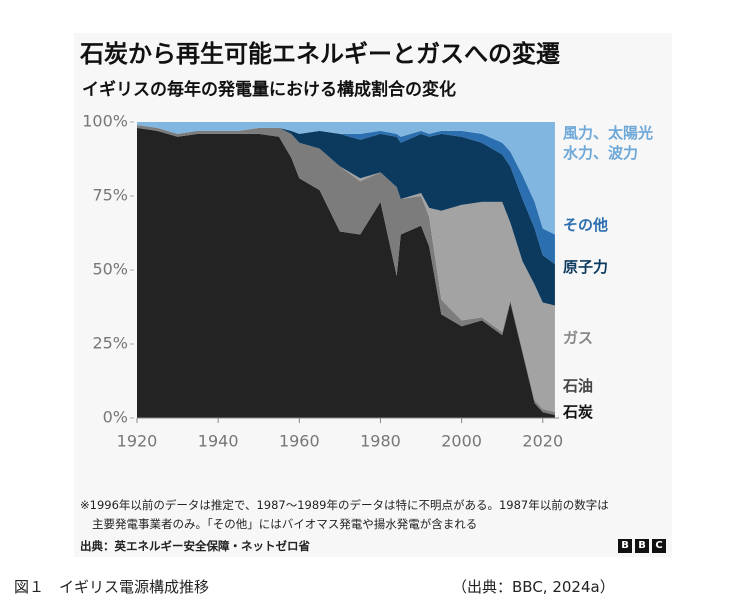 The height and width of the screenshot is (604, 739). What do you see at coordinates (659, 546) in the screenshot?
I see `logo-letter: C` at bounding box center [659, 546].